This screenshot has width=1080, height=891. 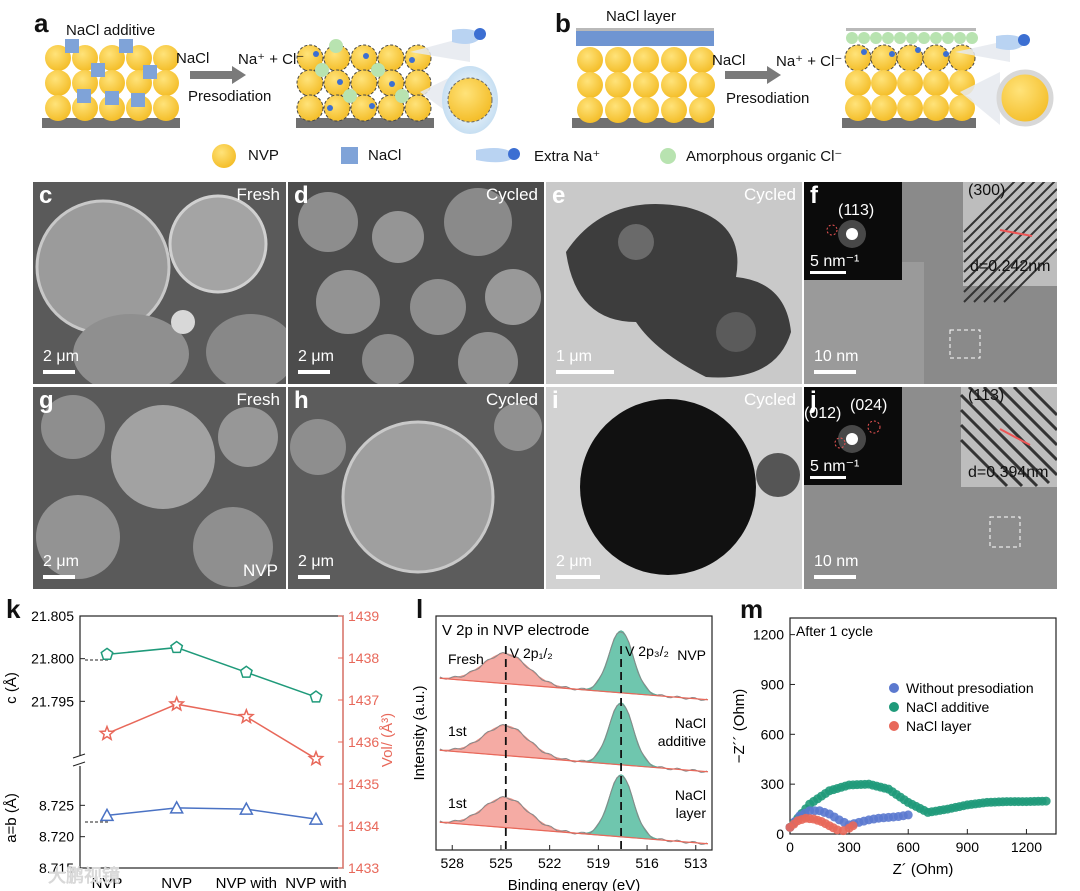 What do you see at coordinates (739, 726) in the screenshot?
I see `ylabel-m: −Z´´ (Ohm)` at bounding box center [739, 726].